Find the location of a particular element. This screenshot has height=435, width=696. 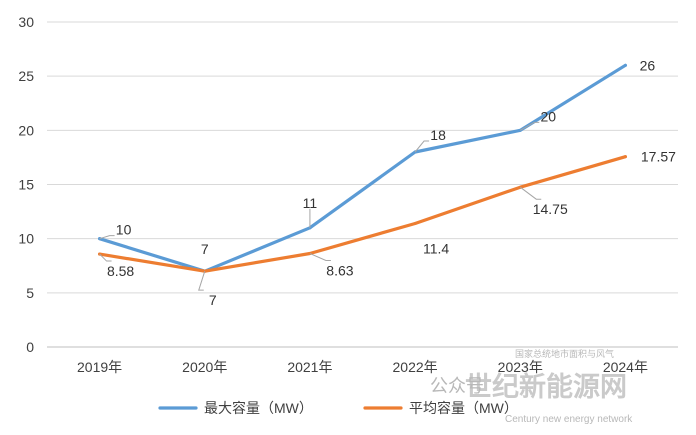

data-label: 26 is located at coordinates (648, 65).